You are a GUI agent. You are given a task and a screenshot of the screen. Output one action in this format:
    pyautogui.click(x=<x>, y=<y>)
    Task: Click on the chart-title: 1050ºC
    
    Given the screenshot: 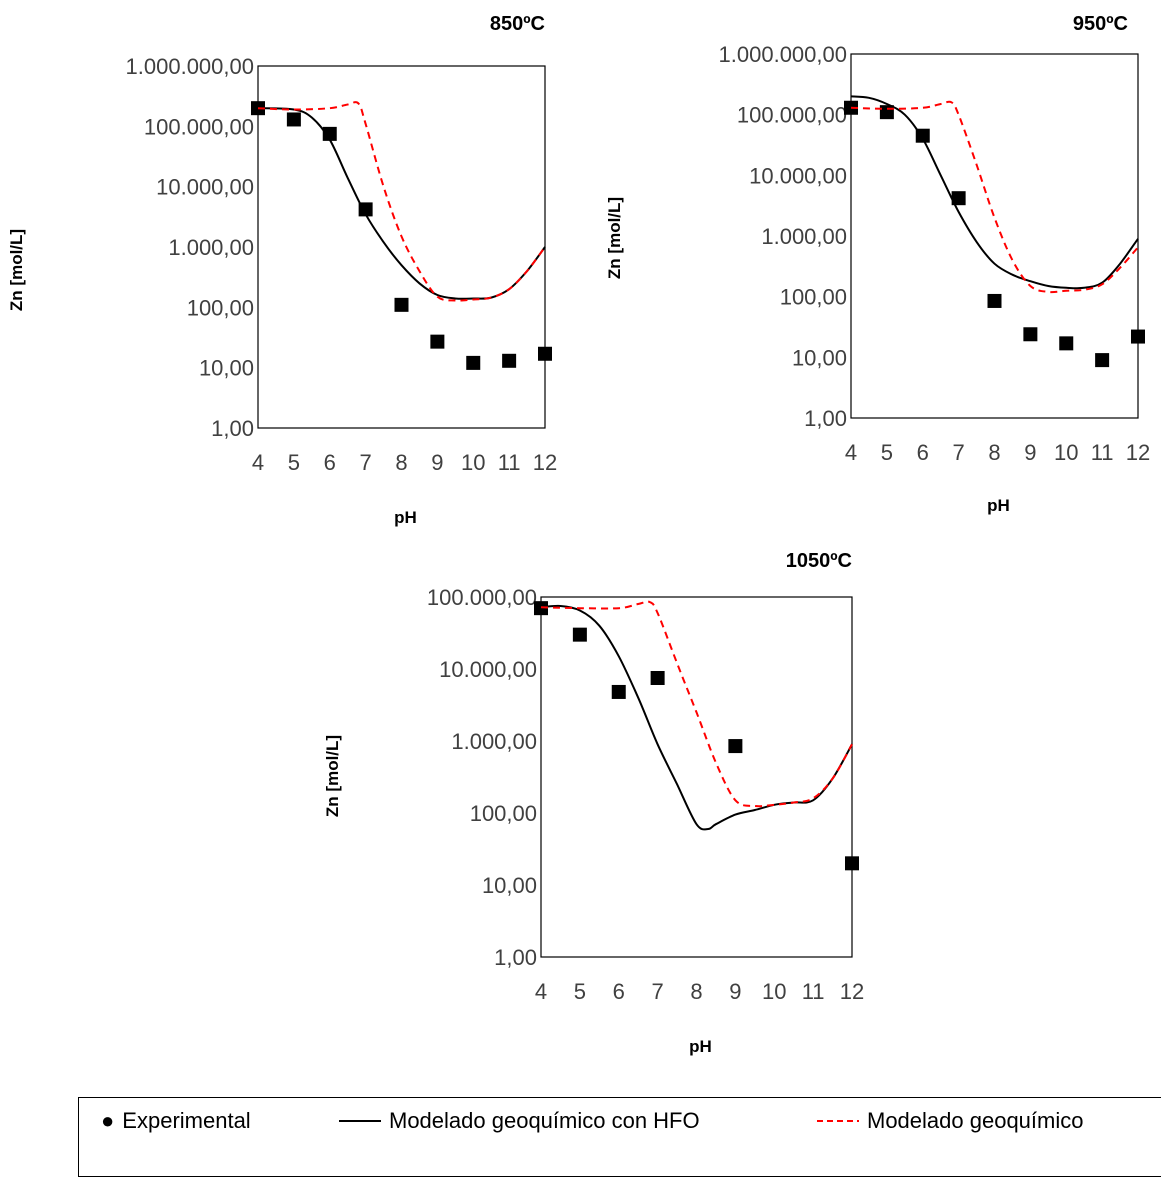 What is the action you would take?
    pyautogui.click(x=819, y=561)
    